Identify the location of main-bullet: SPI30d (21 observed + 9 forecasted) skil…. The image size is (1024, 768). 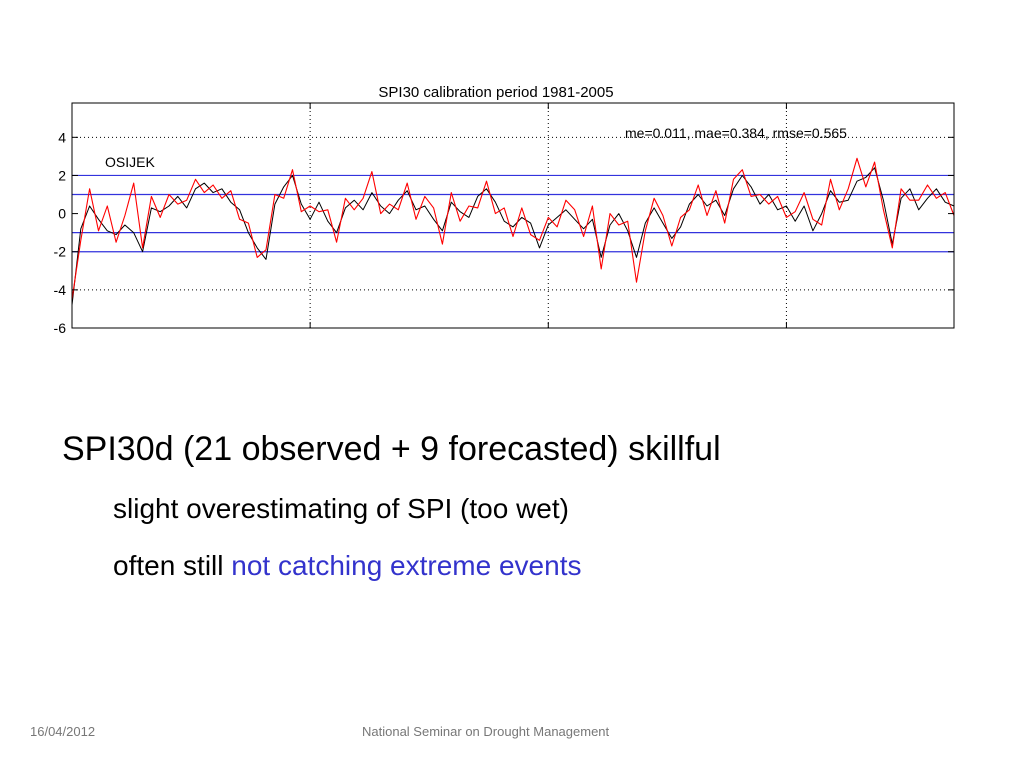
(391, 449).